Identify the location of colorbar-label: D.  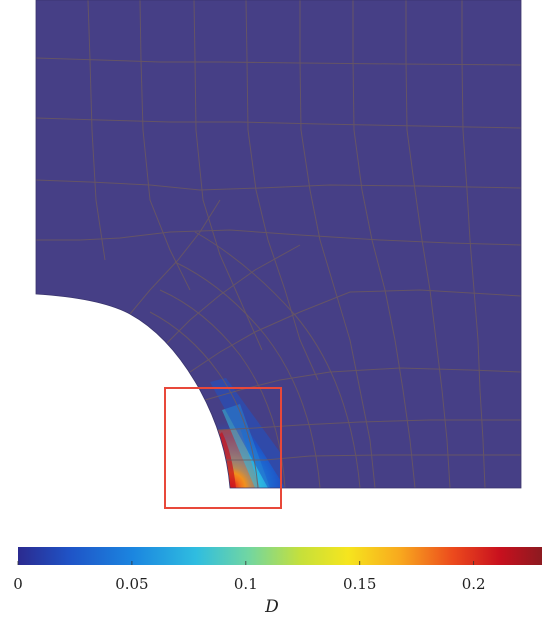
(271, 607).